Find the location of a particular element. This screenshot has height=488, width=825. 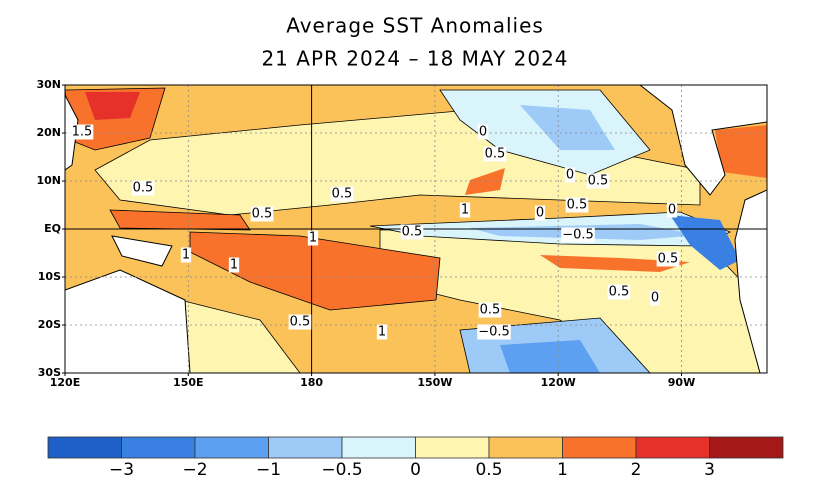

lat-label: 30N is located at coordinates (48, 84).